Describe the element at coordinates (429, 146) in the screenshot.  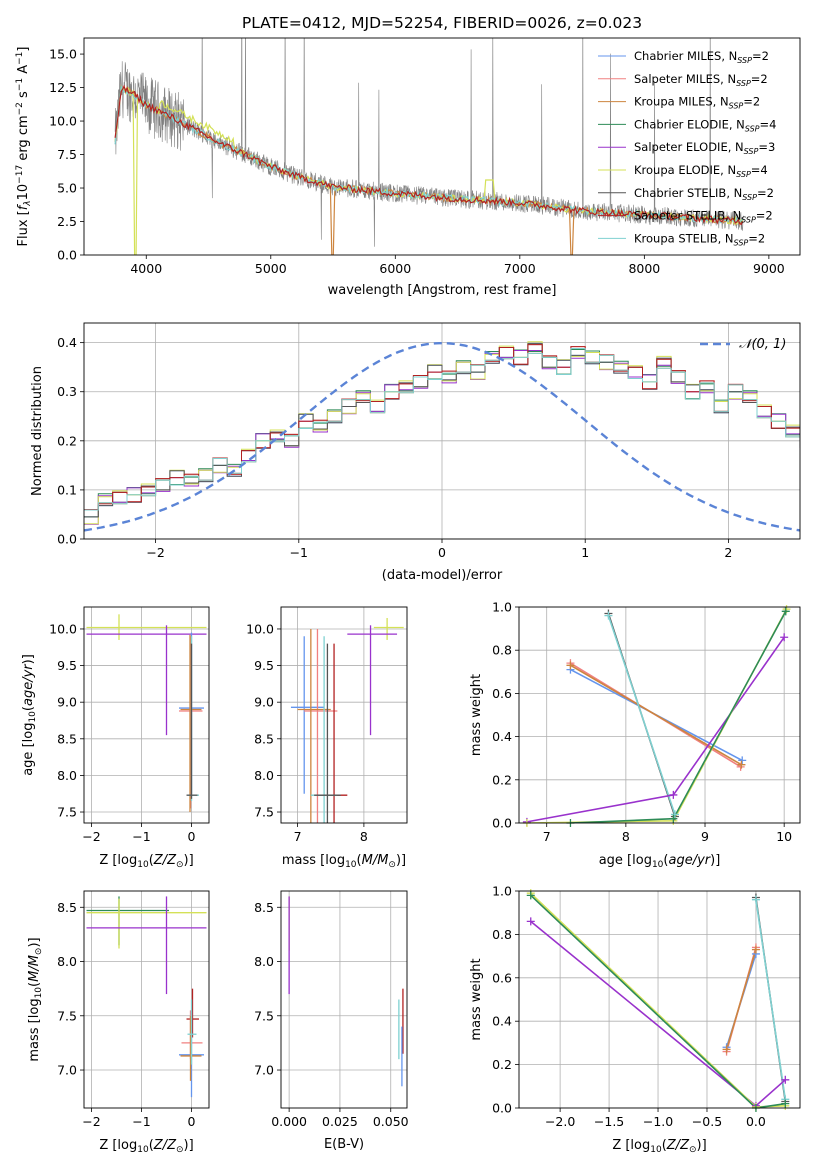
I see `plot-area-spectrum` at that location.